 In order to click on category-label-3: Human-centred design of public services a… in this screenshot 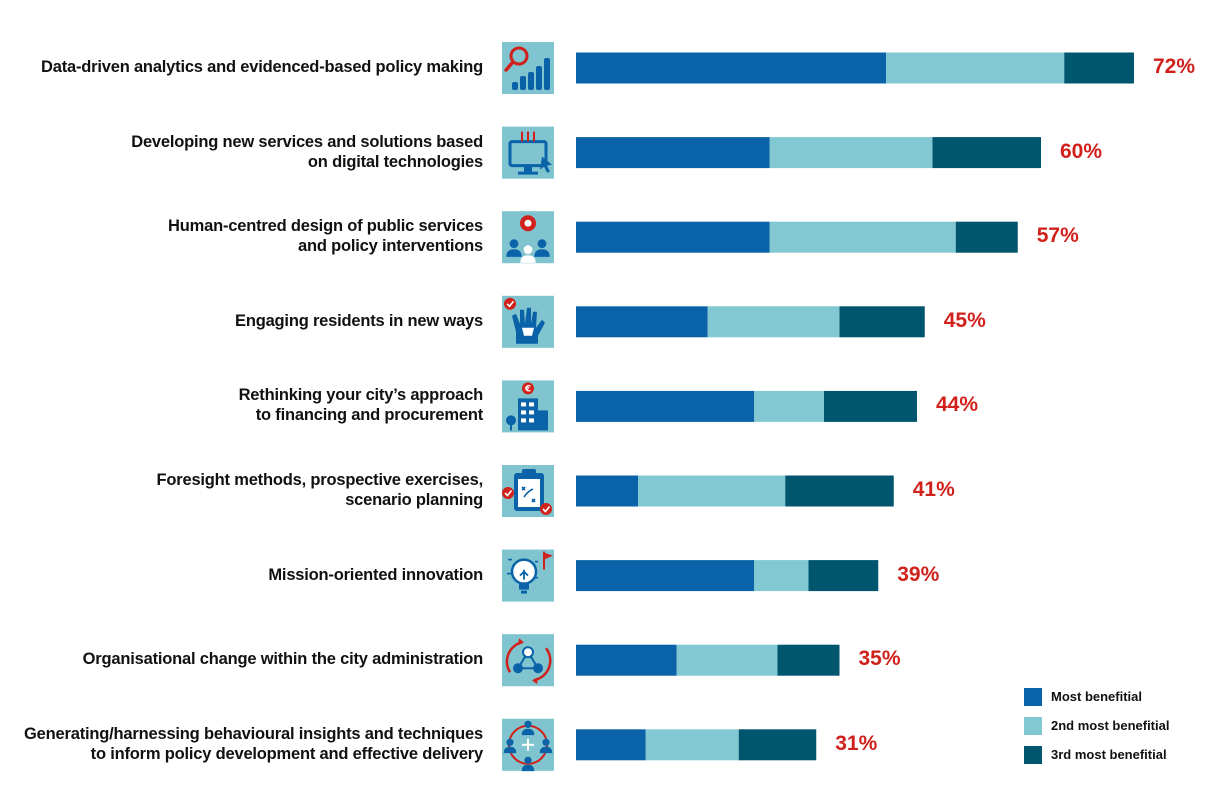, I will do `click(241, 236)`.